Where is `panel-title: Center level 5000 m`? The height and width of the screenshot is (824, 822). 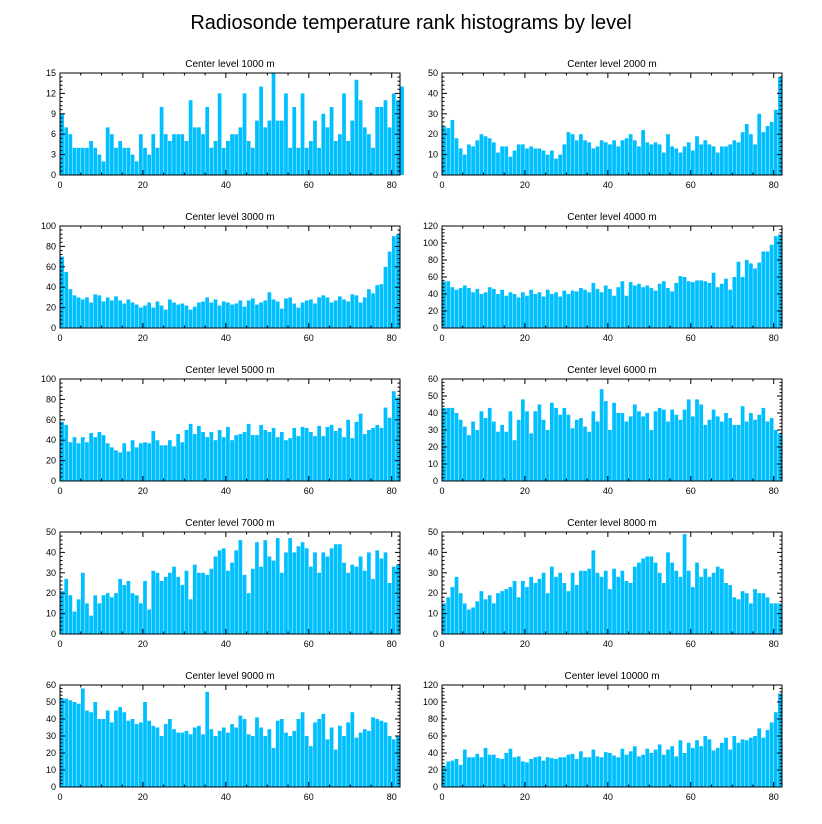 panel-title: Center level 5000 m is located at coordinates (230, 370).